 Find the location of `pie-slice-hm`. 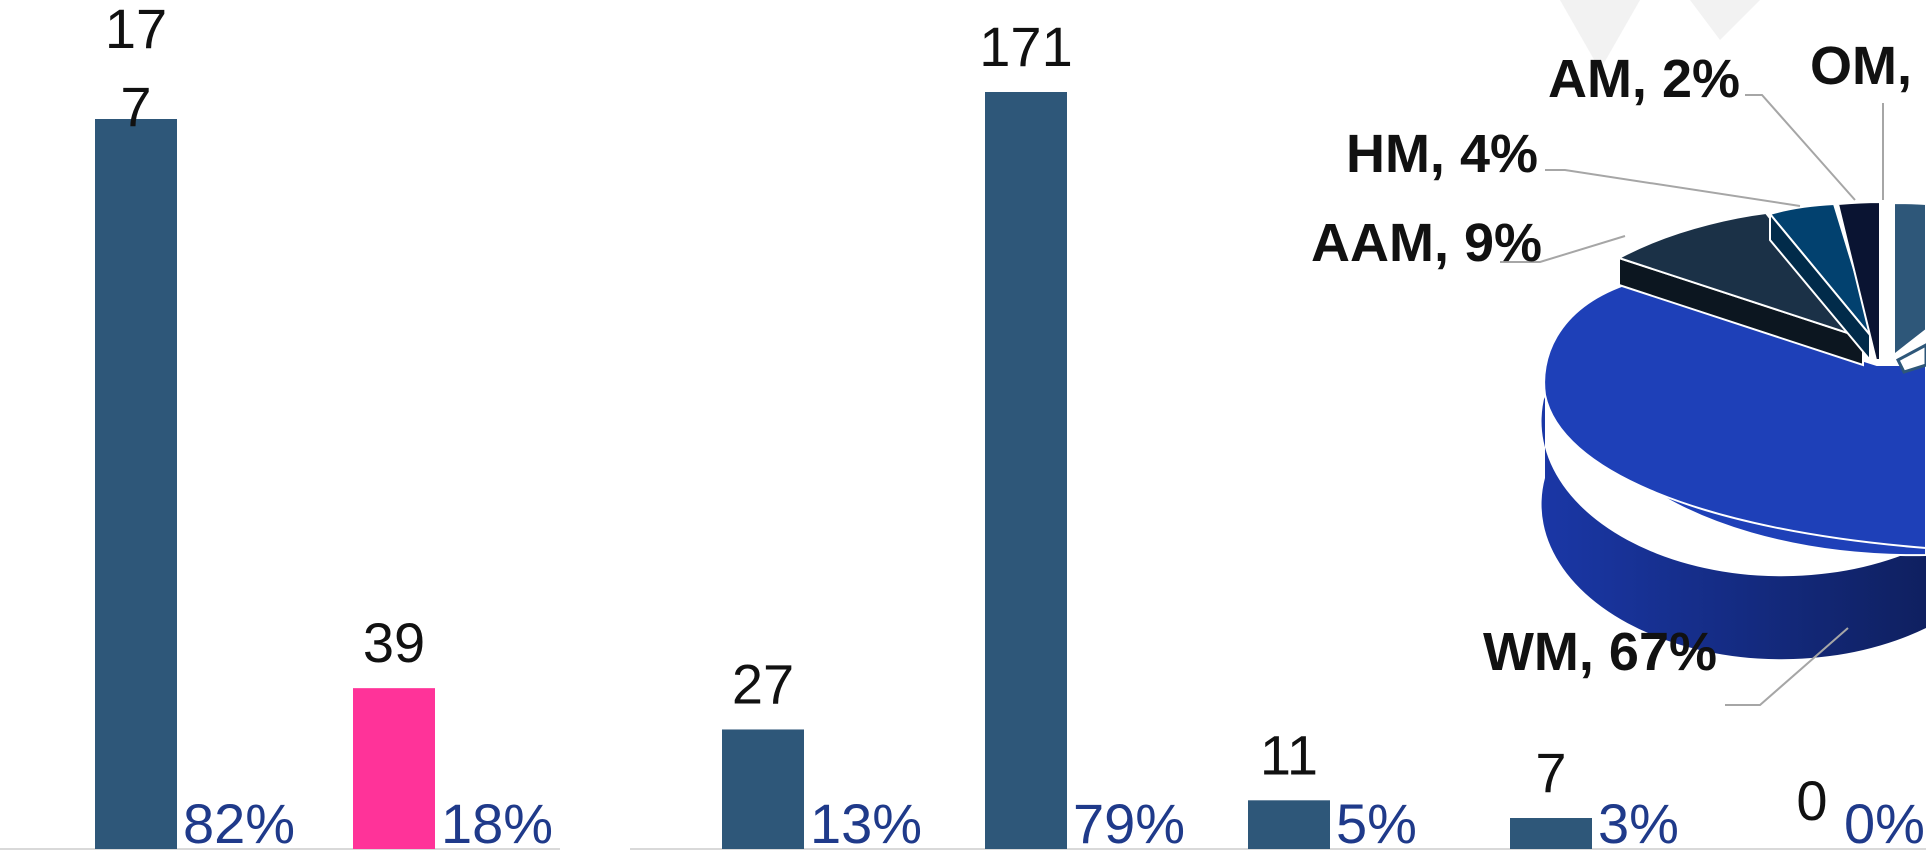

pie-slice-hm is located at coordinates (1822, 269).